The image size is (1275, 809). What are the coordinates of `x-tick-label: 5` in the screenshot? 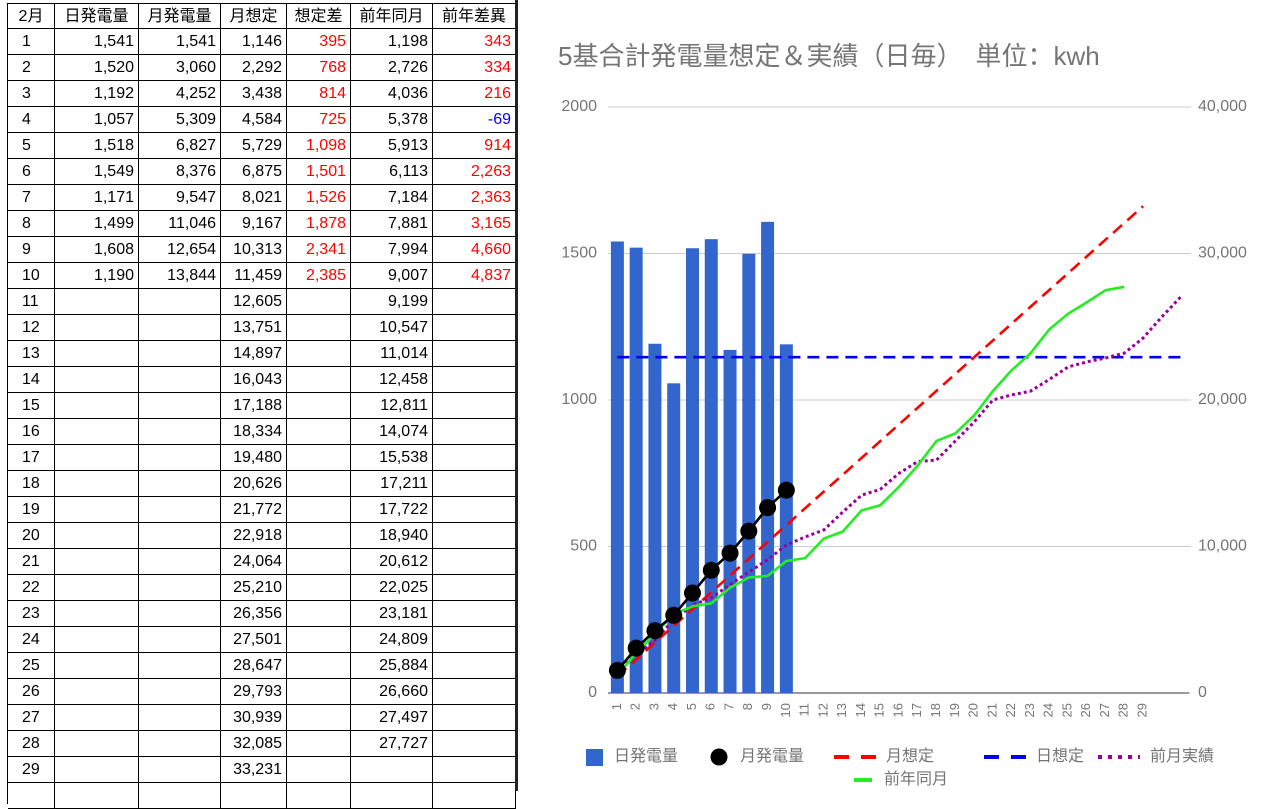 It's located at (691, 706).